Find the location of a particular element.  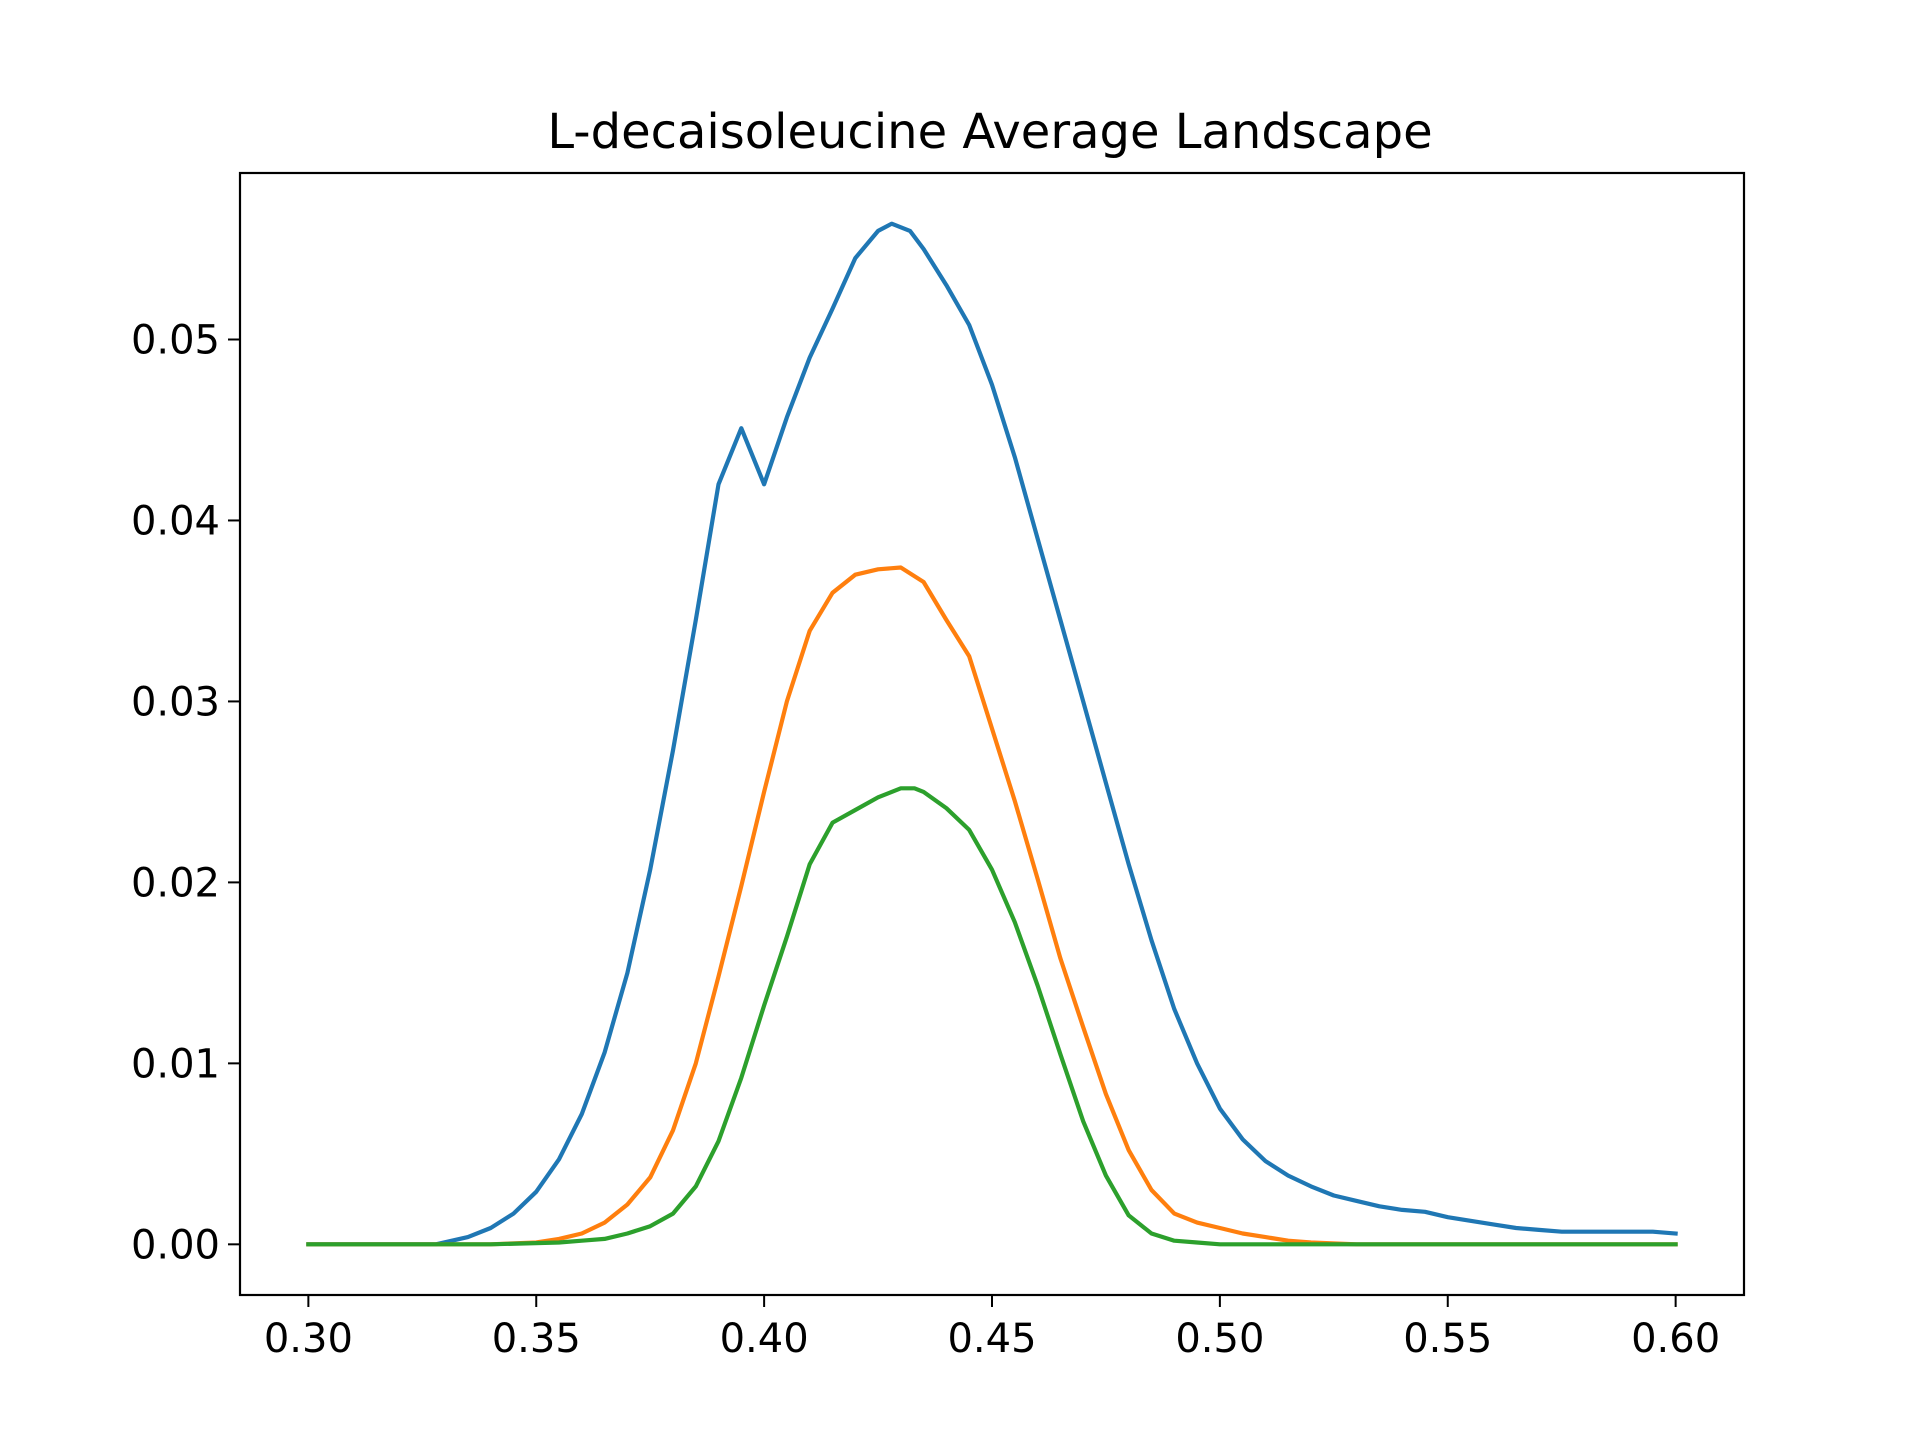

y-tick-label: 0.03 is located at coordinates (175, 702).